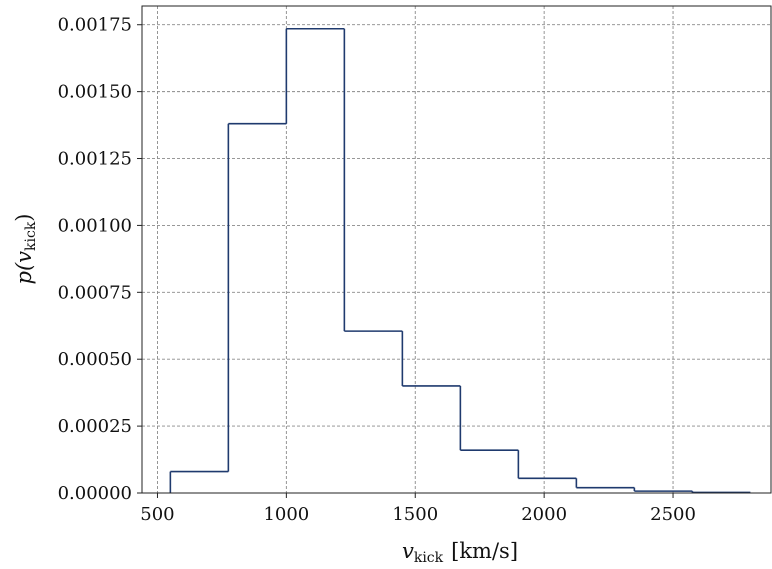  Describe the element at coordinates (95, 493) in the screenshot. I see `y-tick-label: 0.00000` at that location.